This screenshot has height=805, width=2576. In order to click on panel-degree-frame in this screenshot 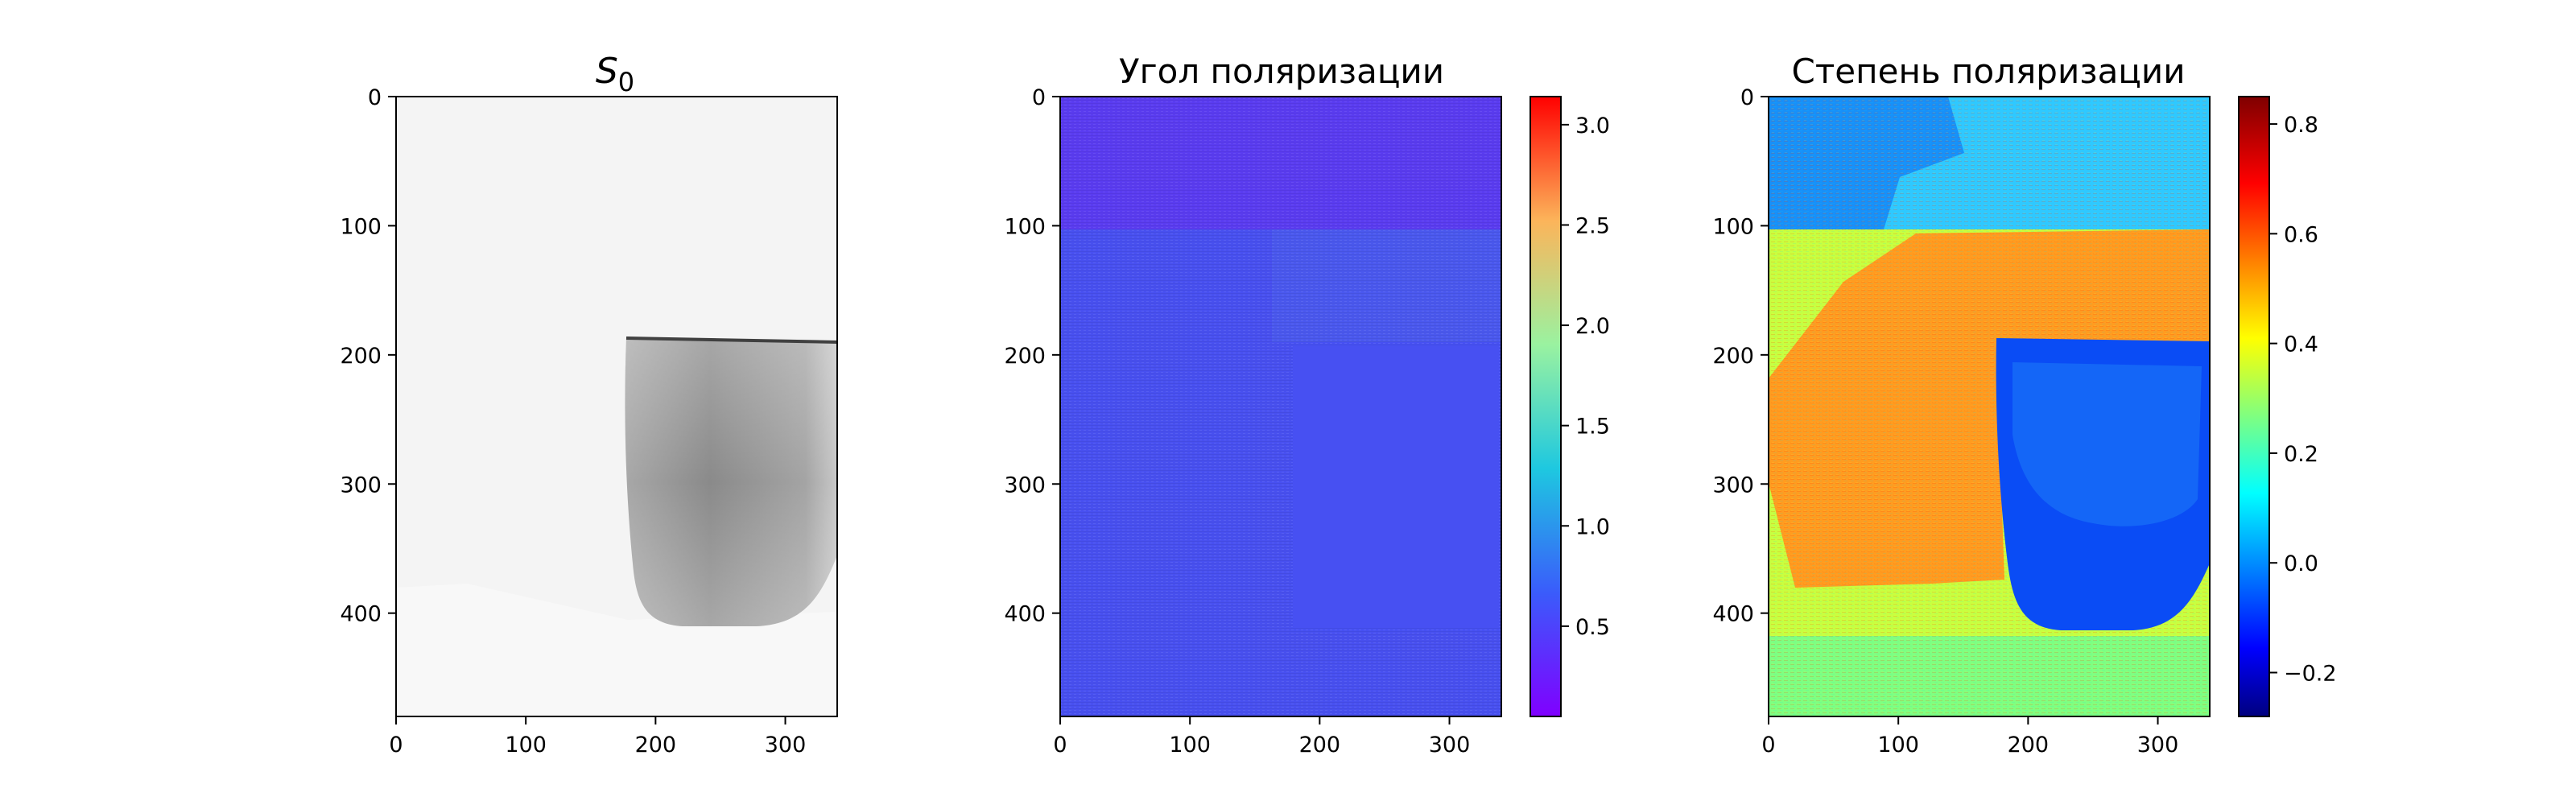, I will do `click(1989, 406)`.